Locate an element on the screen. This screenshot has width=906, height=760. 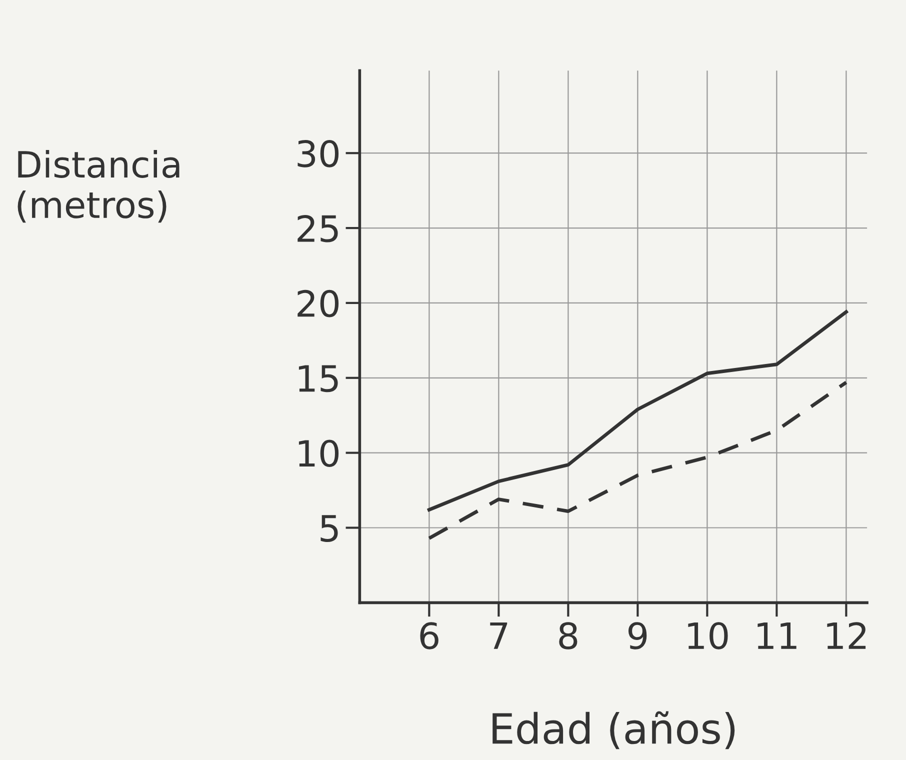
y-tick-label: 25 is located at coordinates (318, 228).